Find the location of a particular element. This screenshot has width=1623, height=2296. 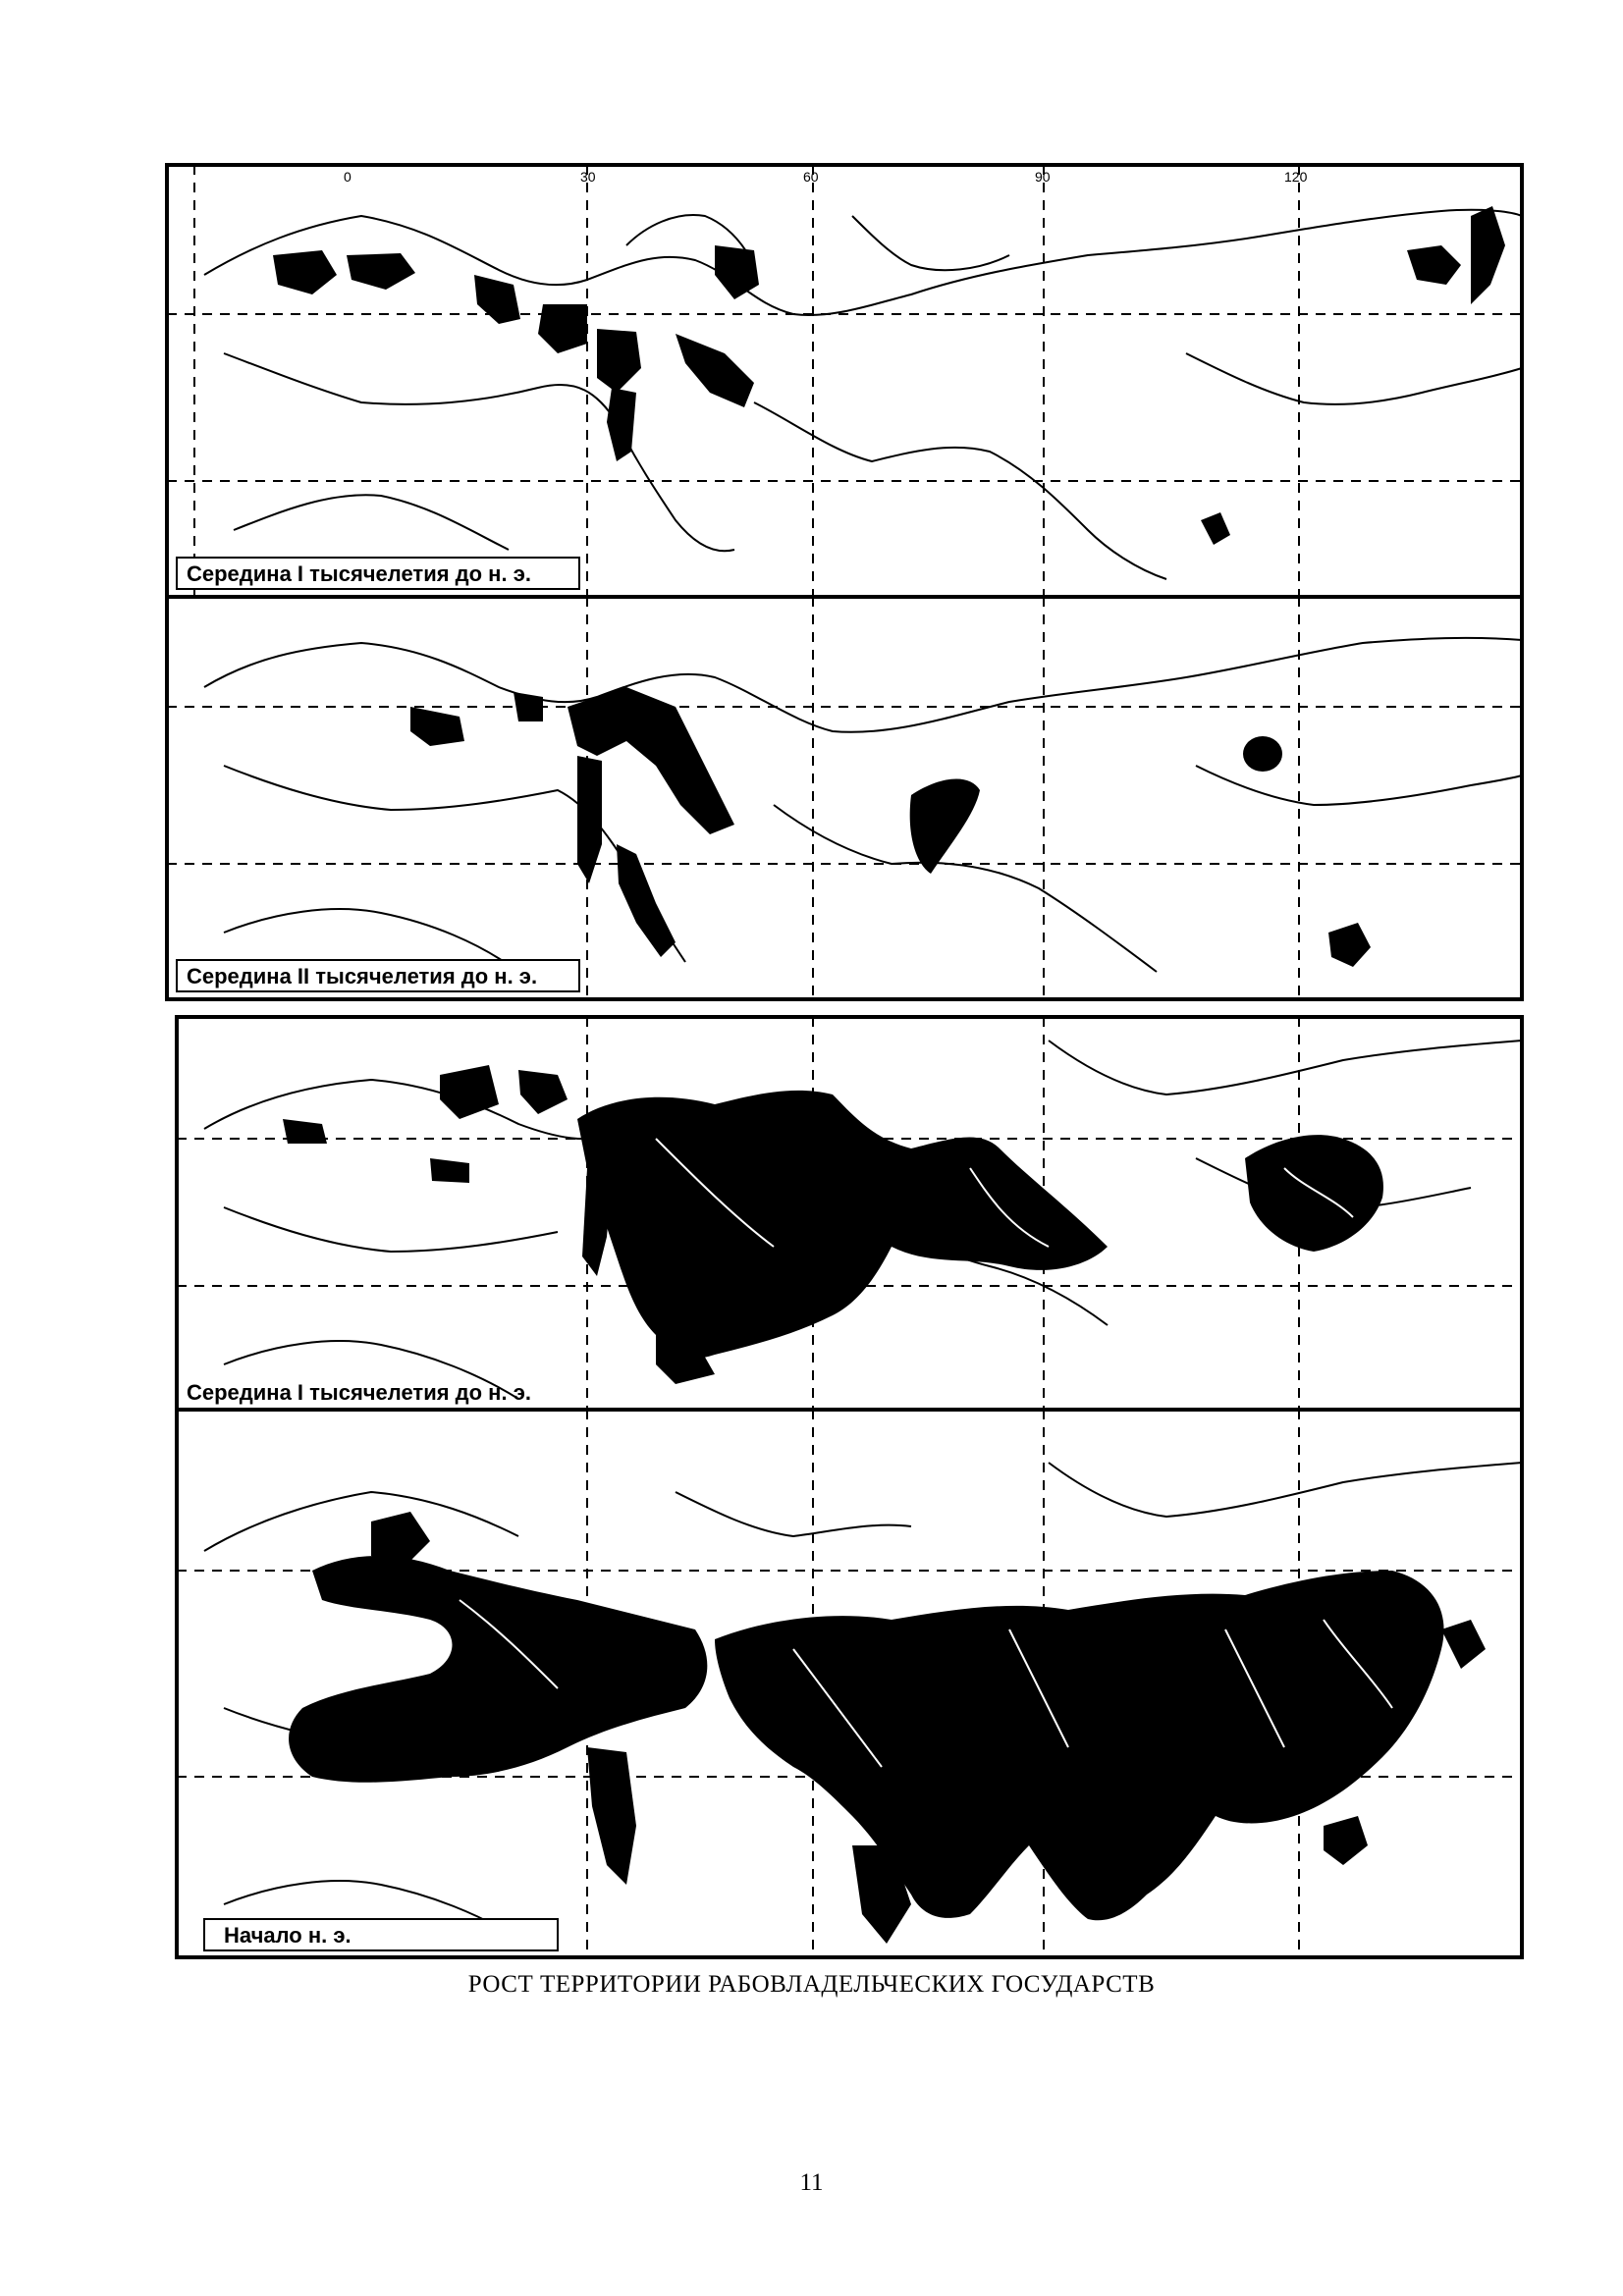

tick-label: 120 is located at coordinates (1296, 177).